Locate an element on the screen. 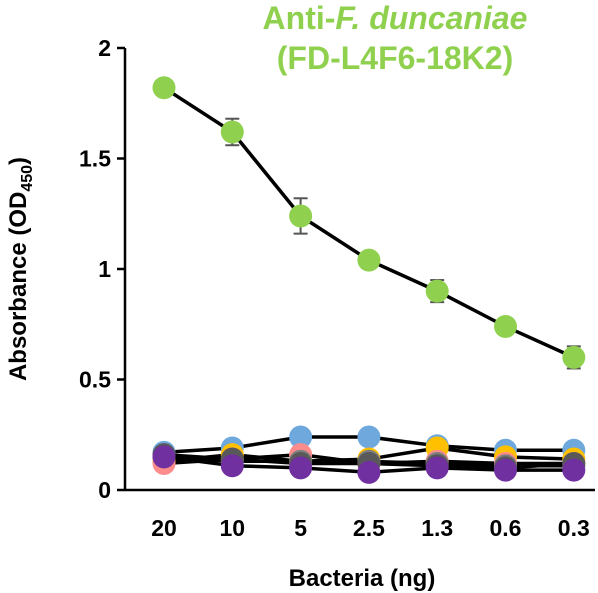 Image resolution: width=598 pixels, height=593 pixels. chart-title-prefix: Anti- is located at coordinates (299, 18).